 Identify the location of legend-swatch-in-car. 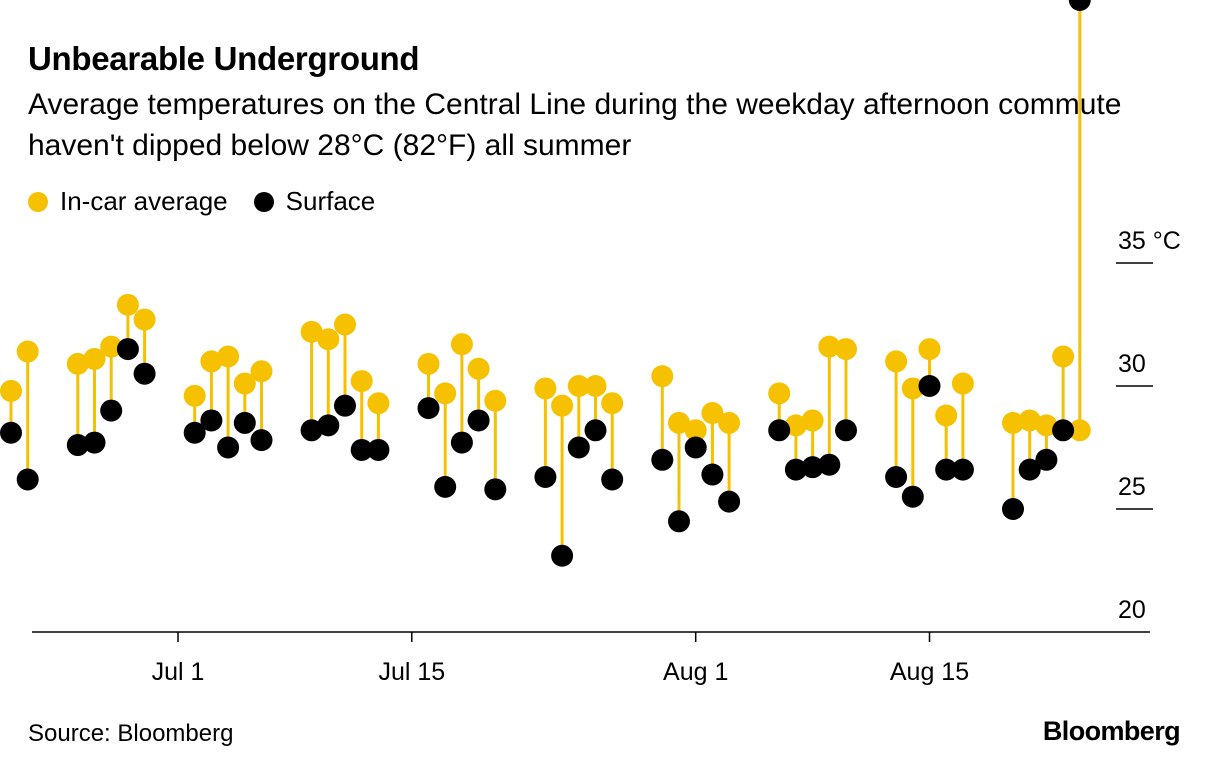
(38, 201).